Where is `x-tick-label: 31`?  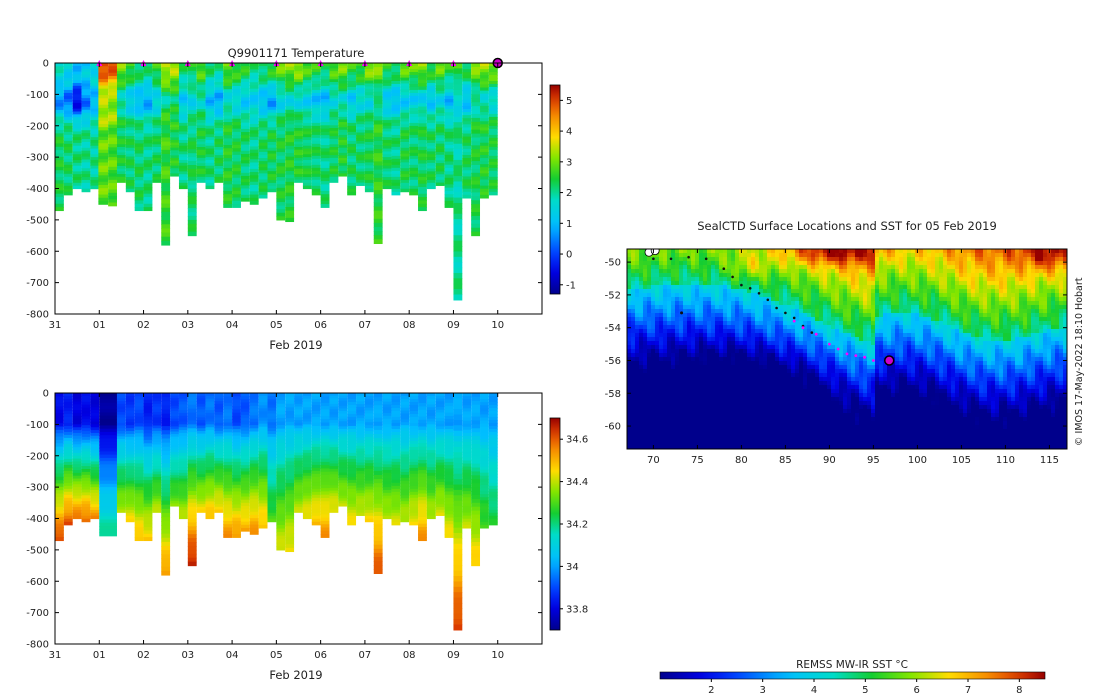
x-tick-label: 31 is located at coordinates (55, 325).